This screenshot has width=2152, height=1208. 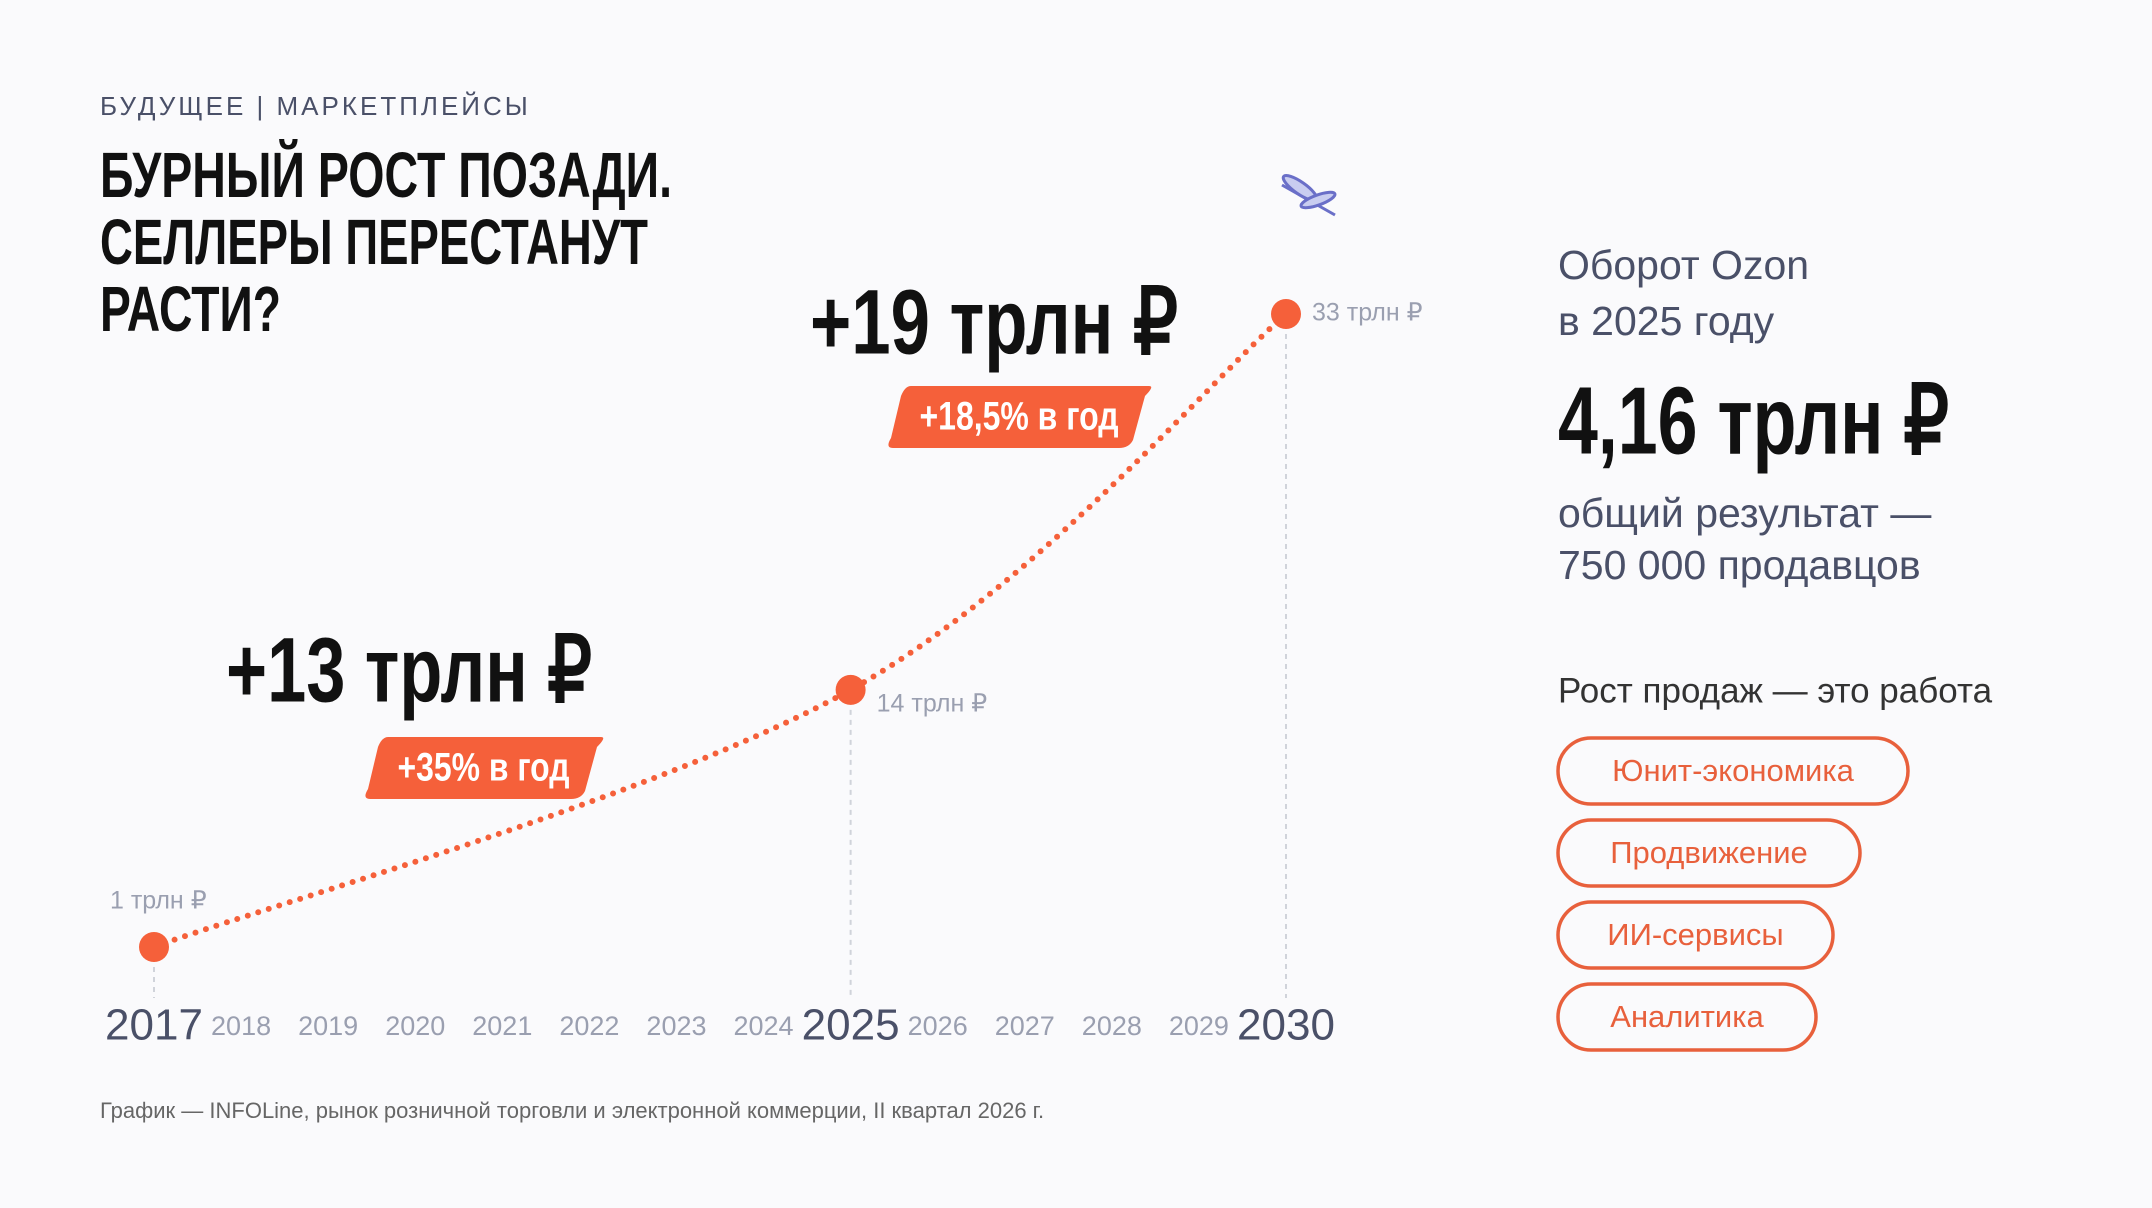 I want to click on annotation-badge-text: +35% в год, so click(x=484, y=768).